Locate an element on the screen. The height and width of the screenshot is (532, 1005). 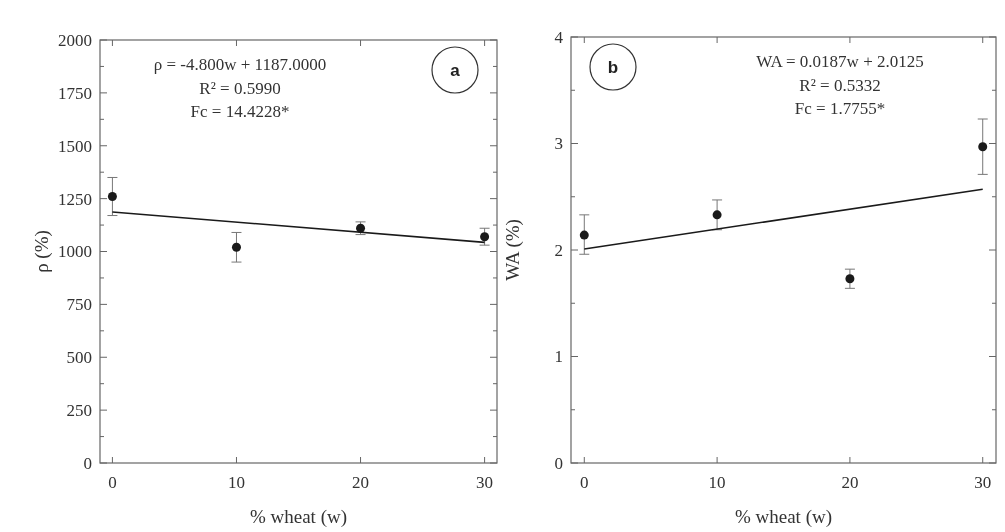
y-tick-label: 4 is located at coordinates (559, 37).